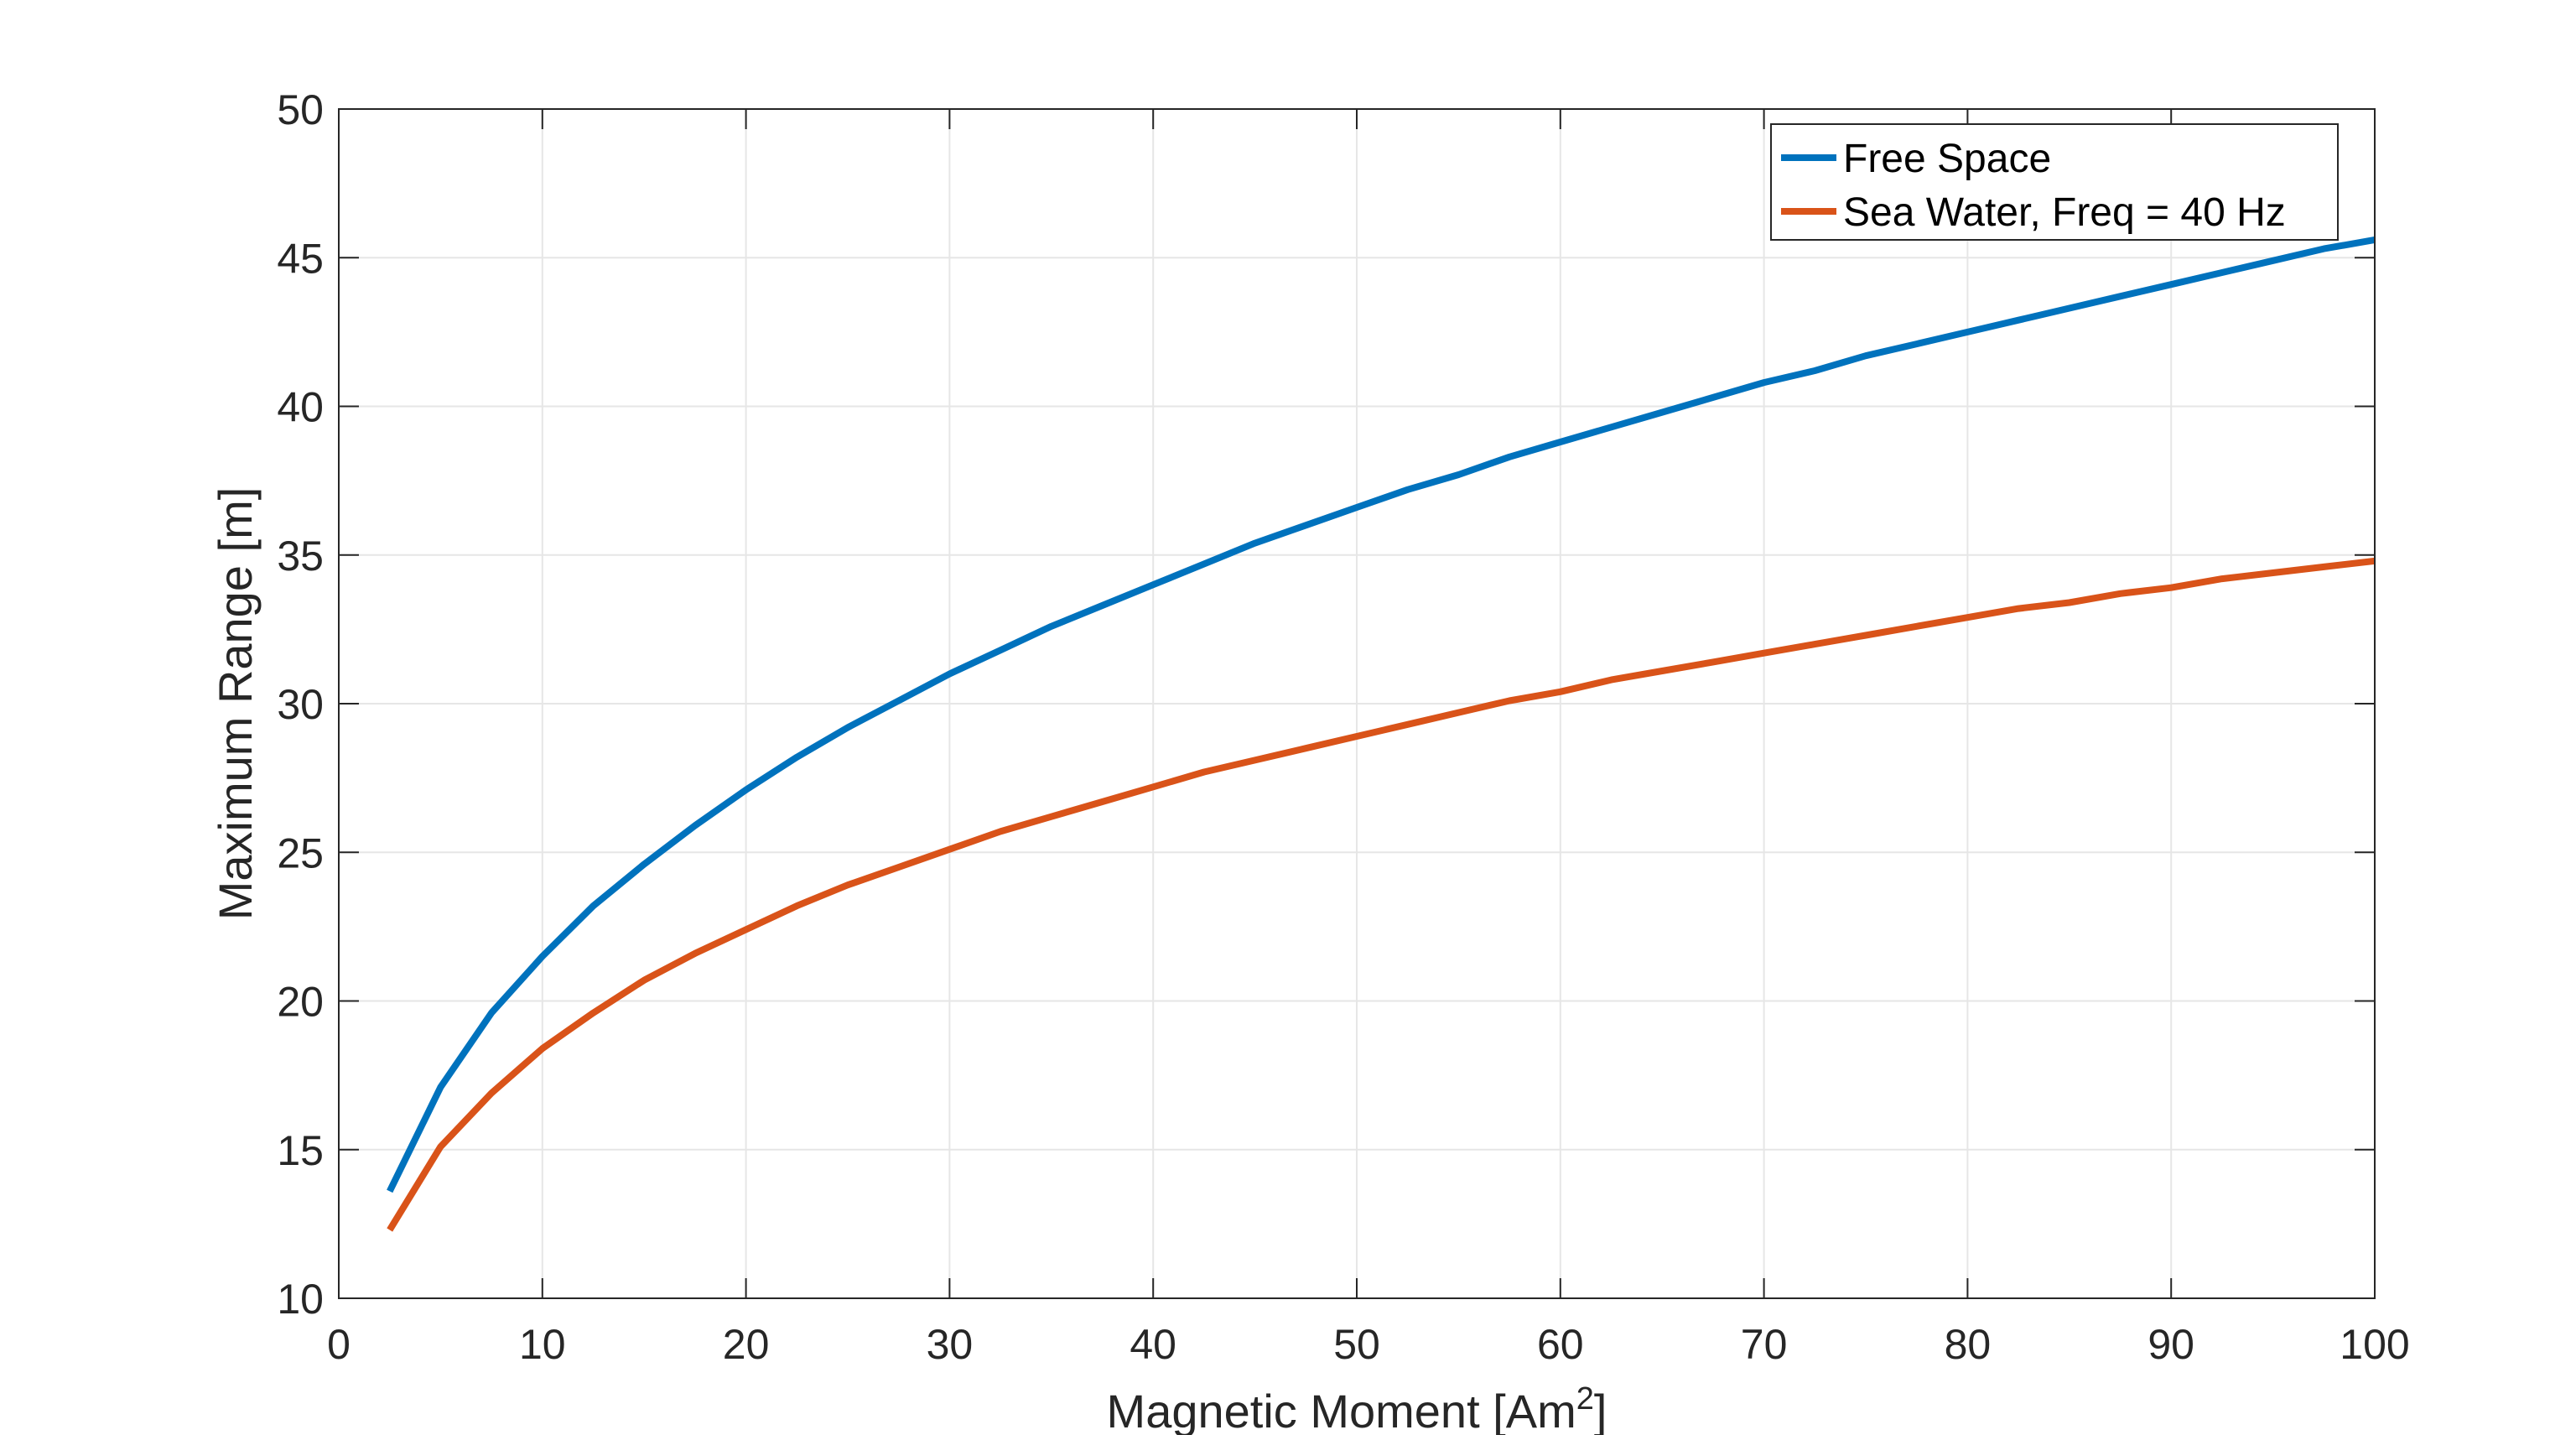 This screenshot has width=2576, height=1435. What do you see at coordinates (1968, 1344) in the screenshot?
I see `x-tick-label: 80` at bounding box center [1968, 1344].